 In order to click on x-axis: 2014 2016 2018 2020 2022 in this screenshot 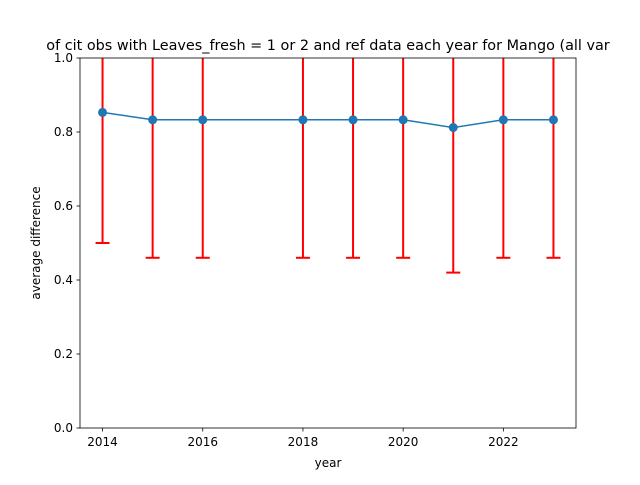, I will do `click(303, 438)`.